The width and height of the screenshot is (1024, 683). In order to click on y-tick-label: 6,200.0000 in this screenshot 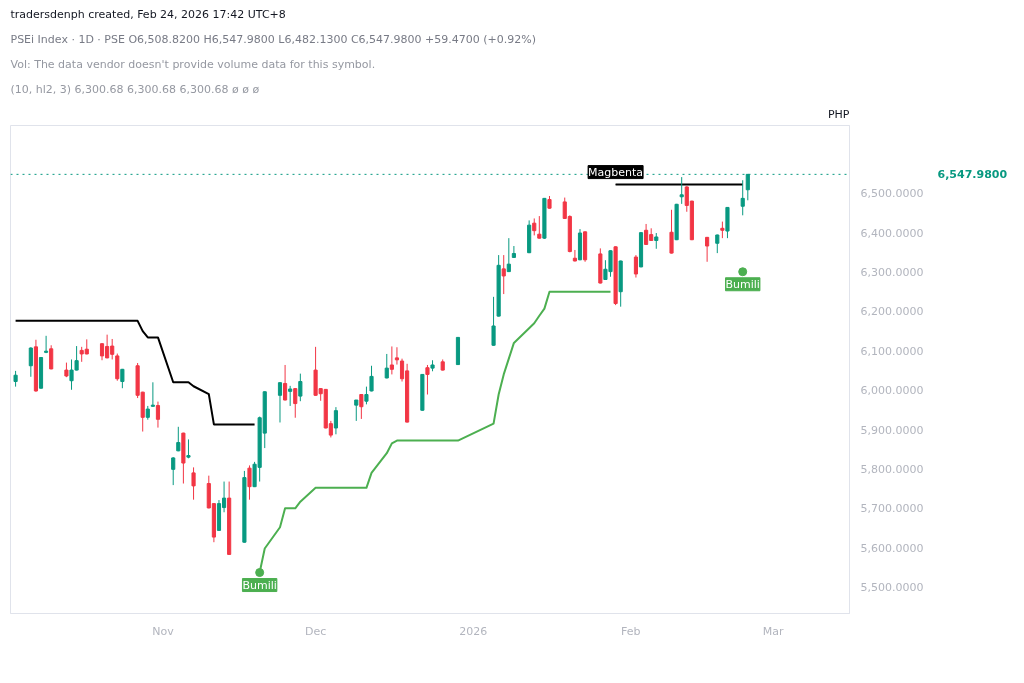, I will do `click(892, 312)`.